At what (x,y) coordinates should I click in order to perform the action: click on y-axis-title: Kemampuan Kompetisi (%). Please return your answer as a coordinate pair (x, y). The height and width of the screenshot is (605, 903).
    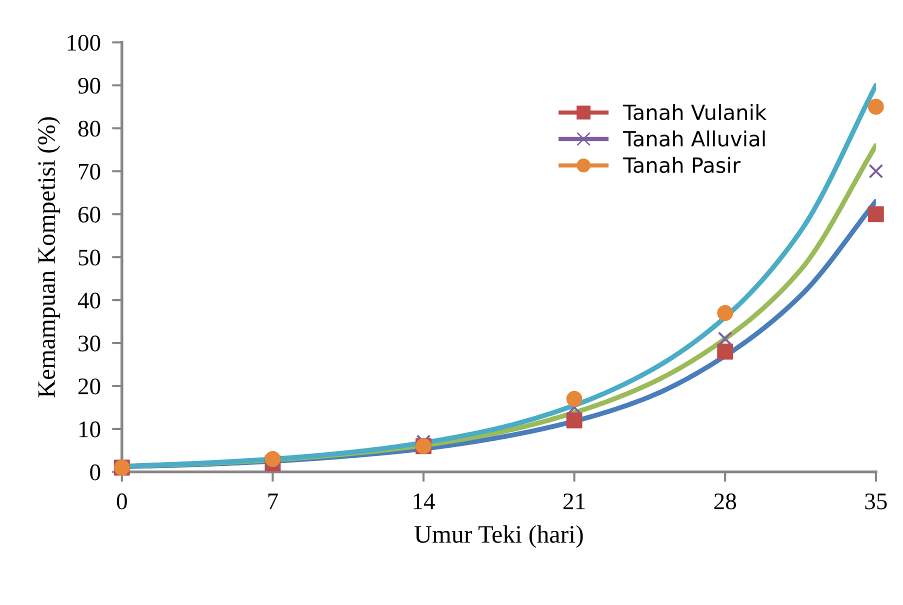
    Looking at the image, I should click on (48, 257).